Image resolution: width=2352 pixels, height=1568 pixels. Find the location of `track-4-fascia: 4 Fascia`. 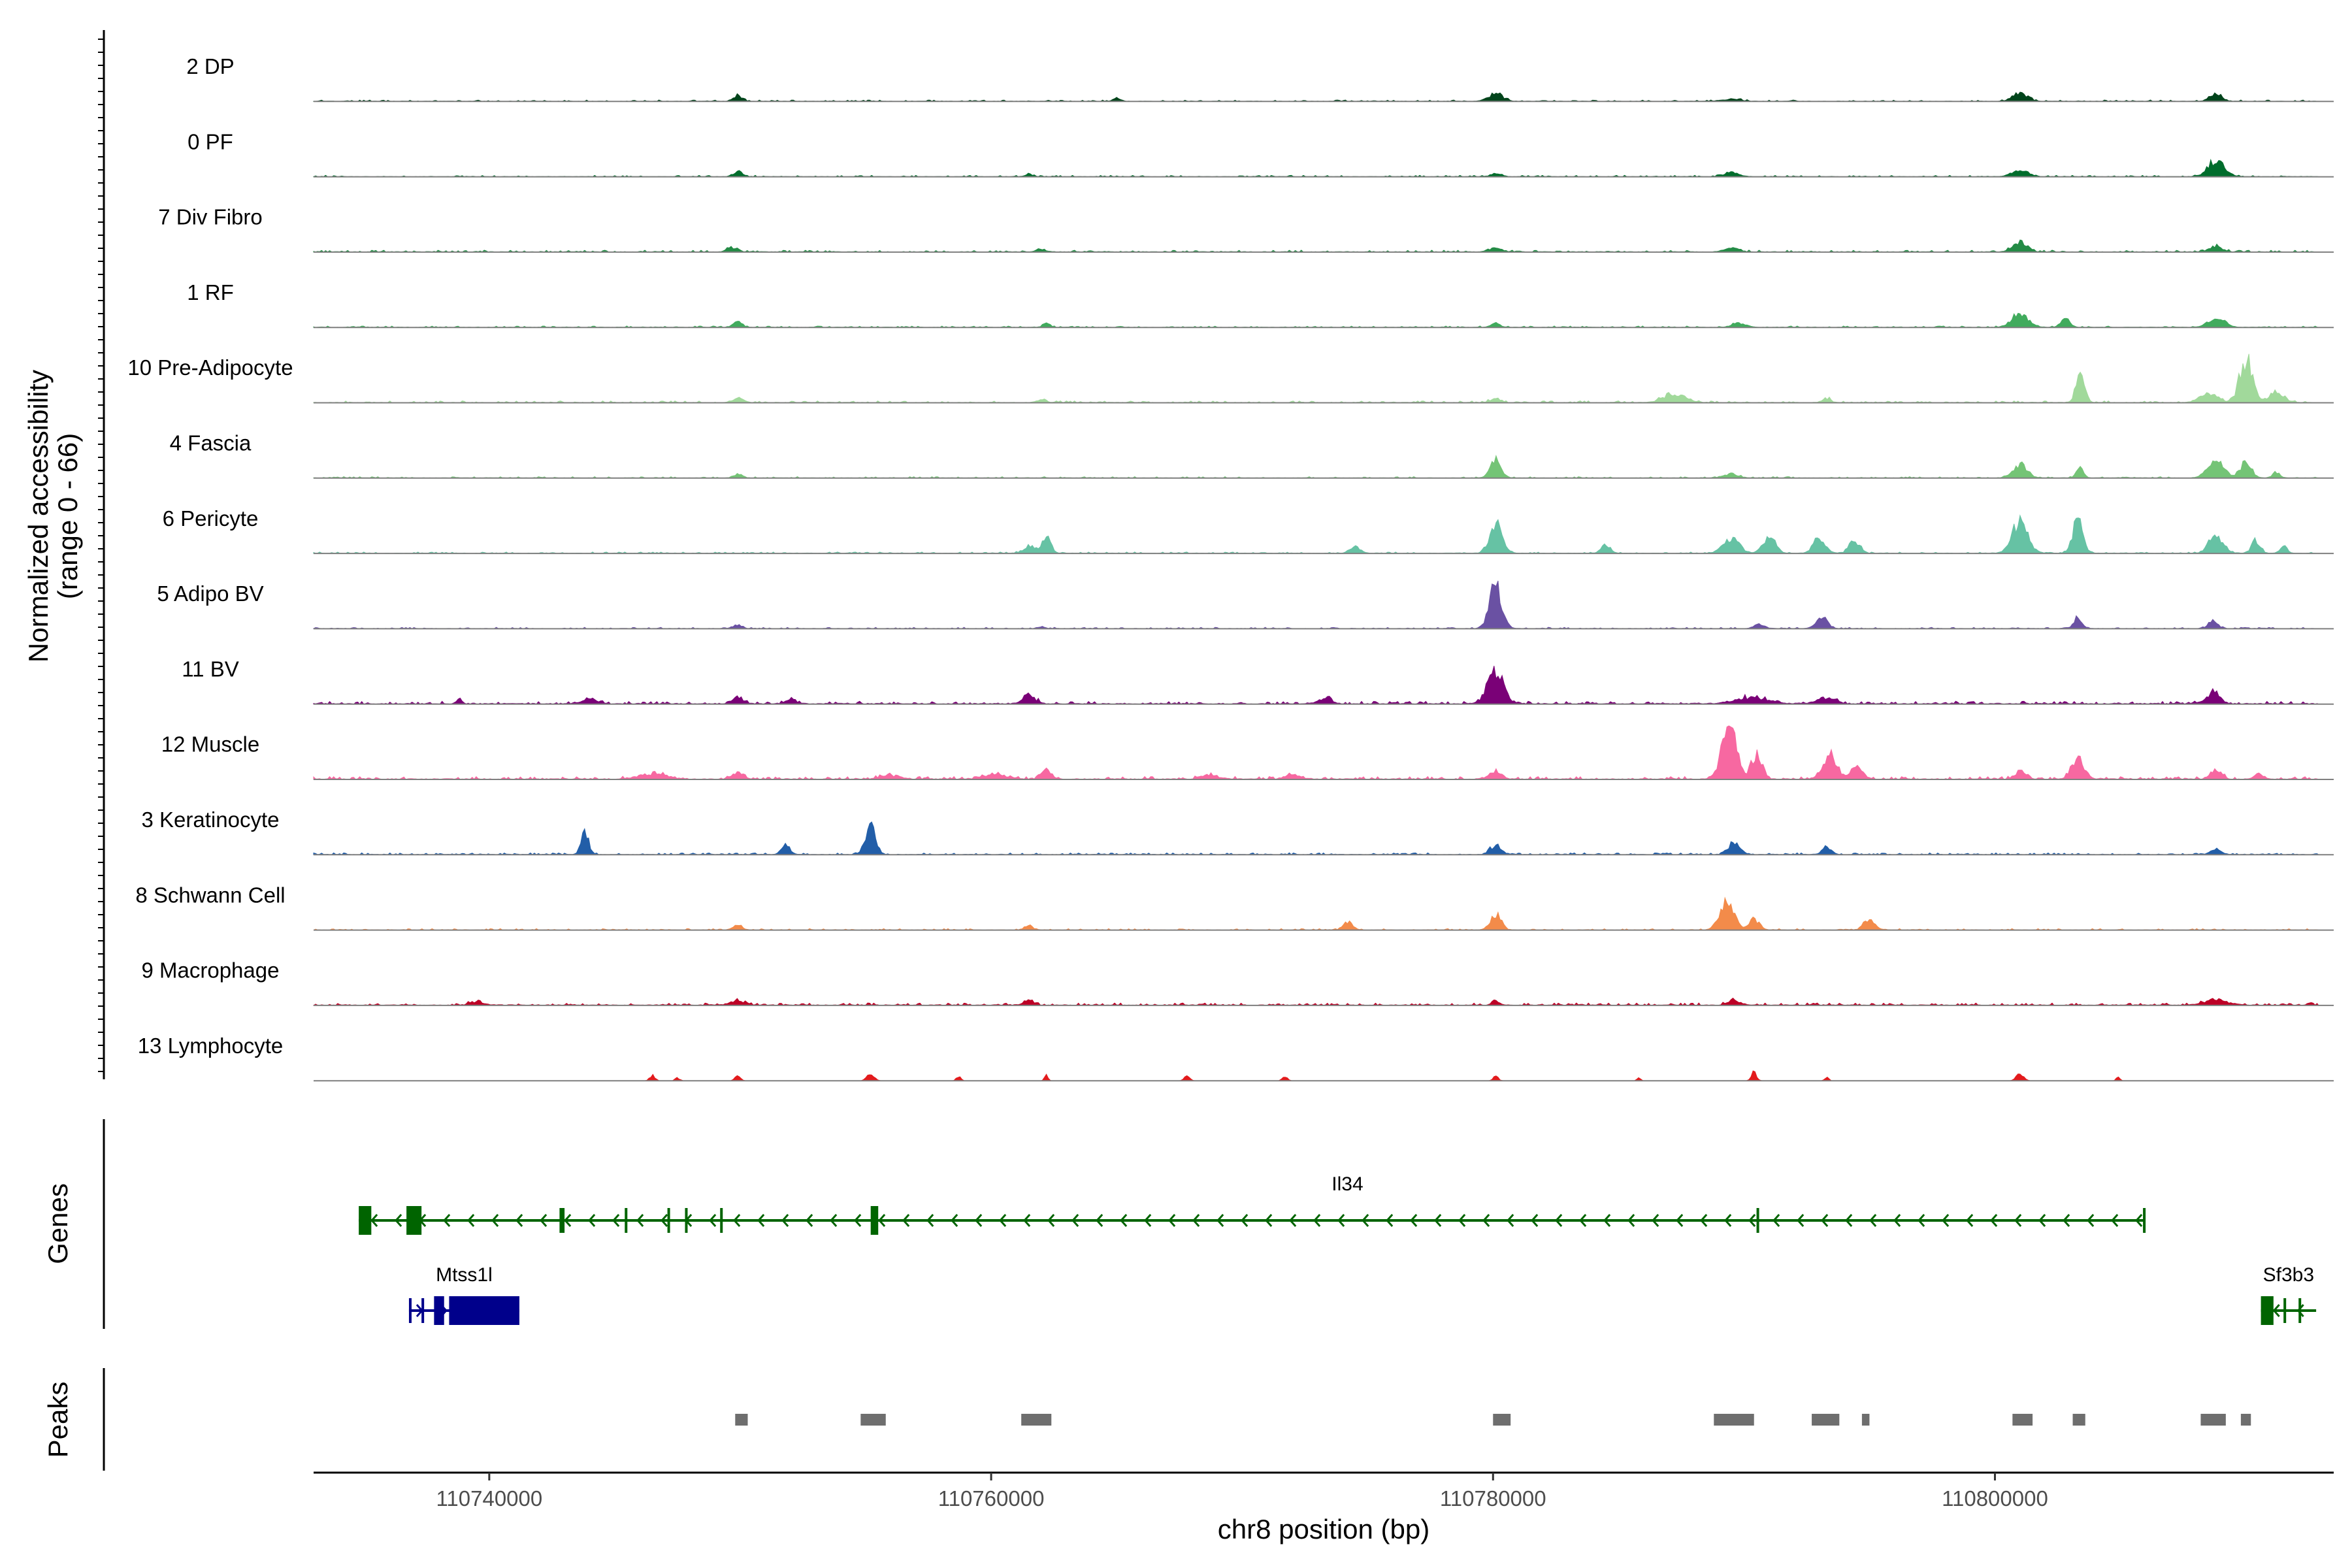

track-4-fascia: 4 Fascia is located at coordinates (1252, 455).